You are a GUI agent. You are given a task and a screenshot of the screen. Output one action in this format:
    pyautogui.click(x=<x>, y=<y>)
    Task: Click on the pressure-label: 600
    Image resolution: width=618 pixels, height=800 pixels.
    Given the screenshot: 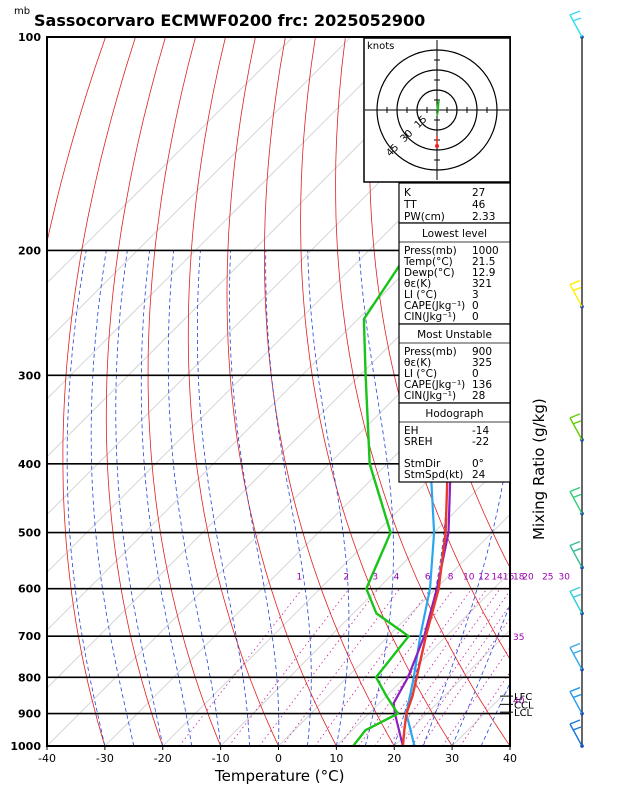 What is the action you would take?
    pyautogui.click(x=29, y=589)
    